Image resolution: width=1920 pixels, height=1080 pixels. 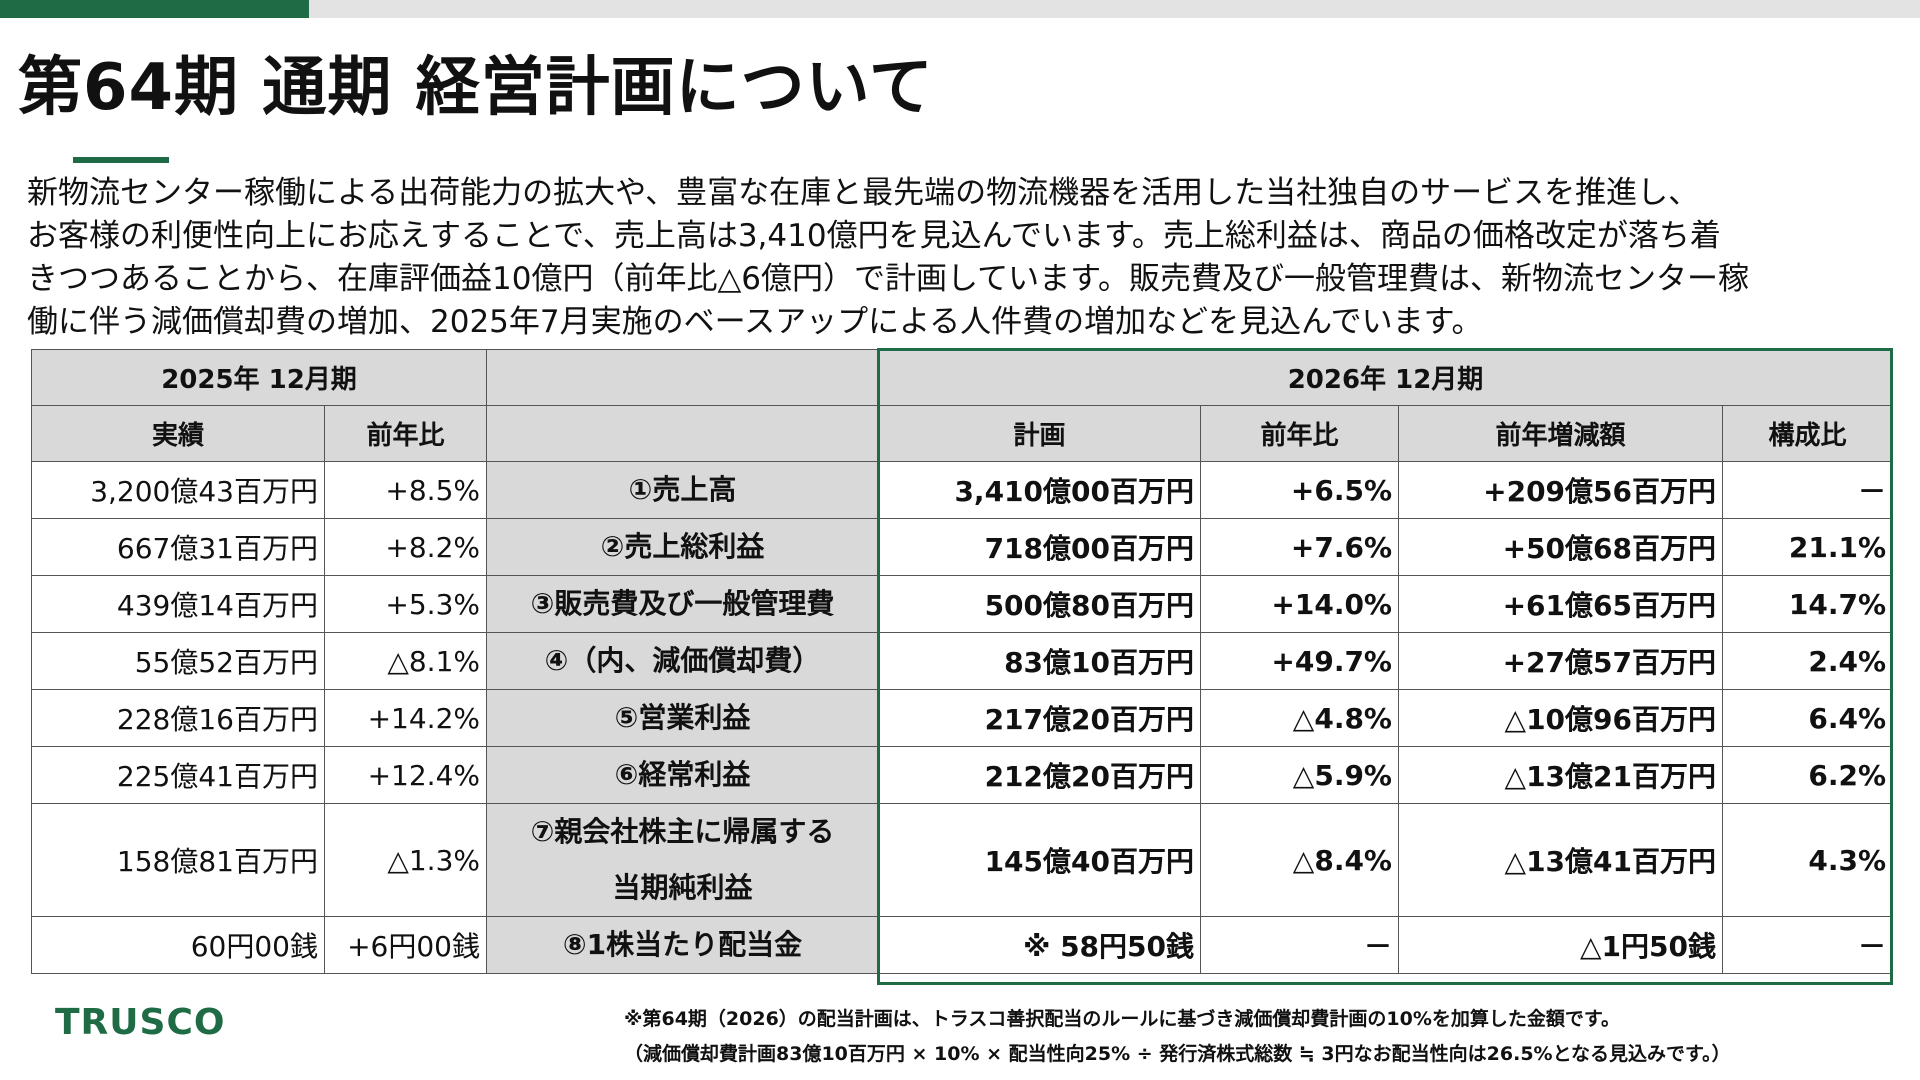 What do you see at coordinates (1560, 433) in the screenshot?
I see `column-header: 前年増減額` at bounding box center [1560, 433].